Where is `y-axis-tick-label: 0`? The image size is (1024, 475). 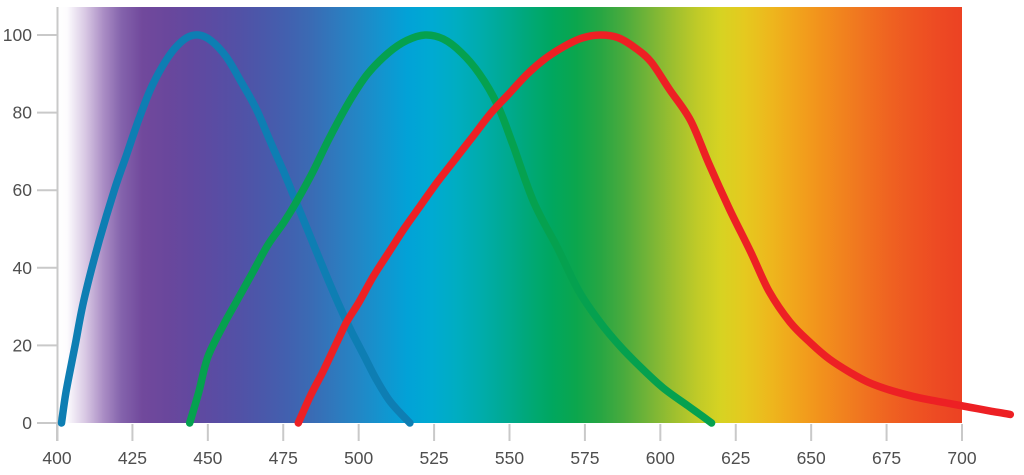
y-axis-tick-label: 0 is located at coordinates (27, 423).